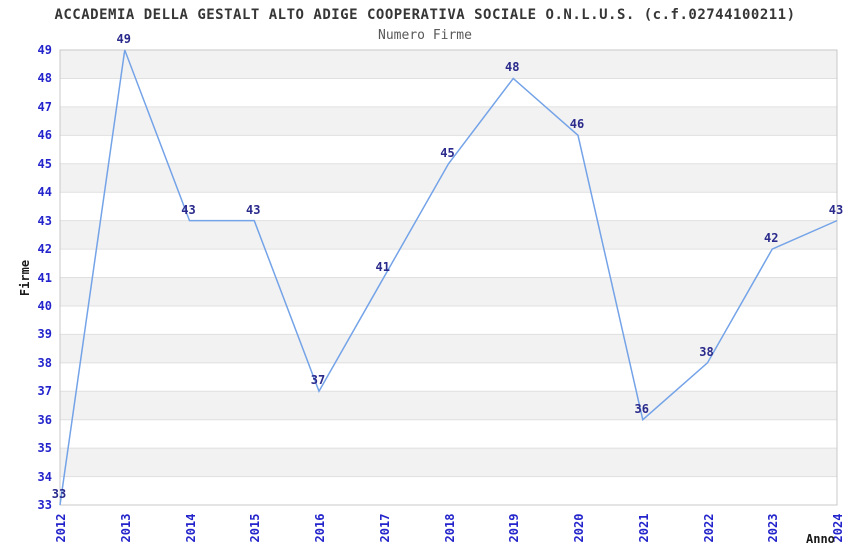  I want to click on y-tick-label: 46, so click(44, 135).